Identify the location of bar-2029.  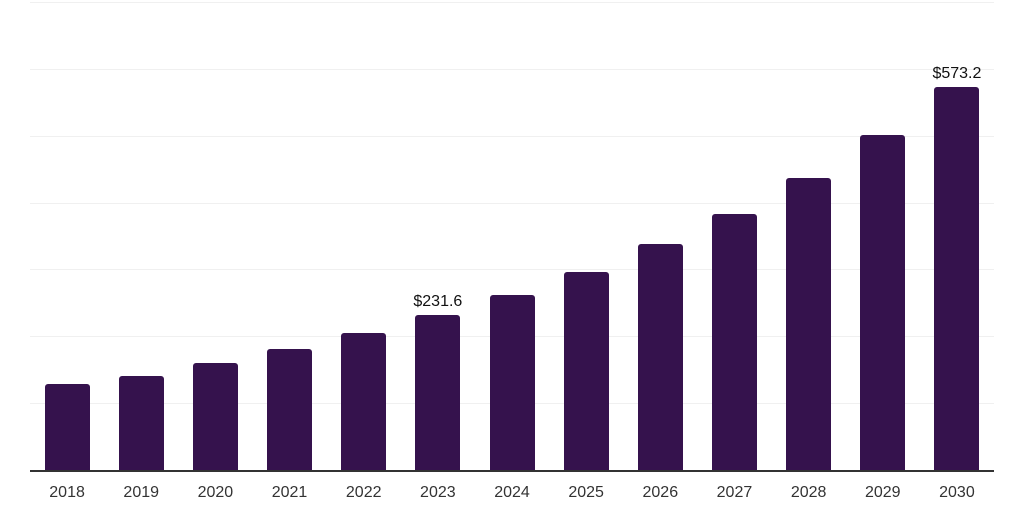
(883, 302).